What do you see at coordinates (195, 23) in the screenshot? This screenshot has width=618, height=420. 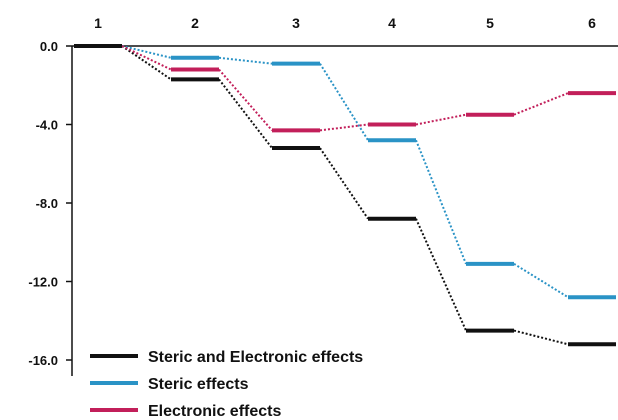 I see `category-label: 2` at bounding box center [195, 23].